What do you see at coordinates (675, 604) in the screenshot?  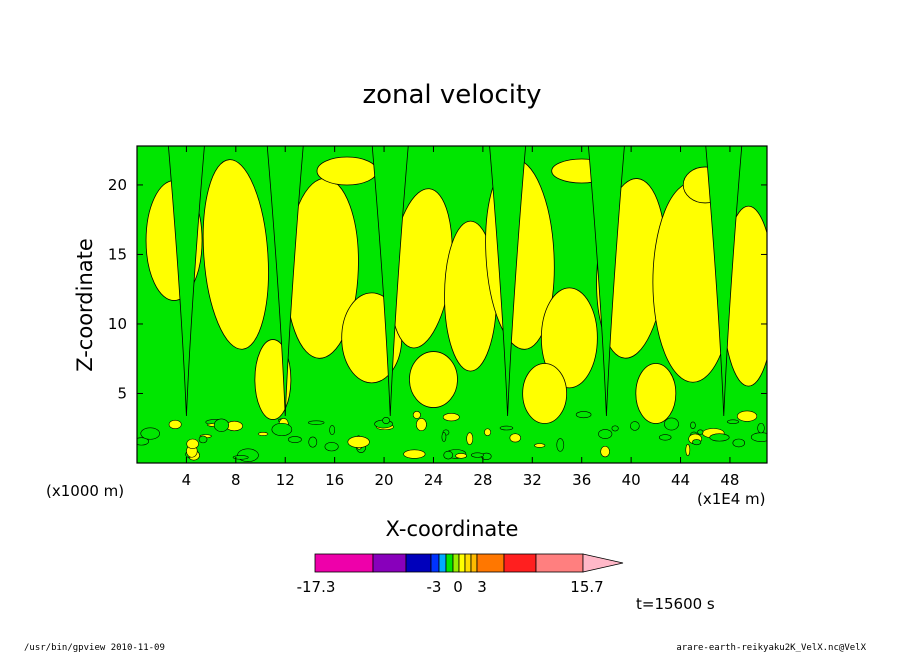 I see `time-annotation: t=15600 s` at bounding box center [675, 604].